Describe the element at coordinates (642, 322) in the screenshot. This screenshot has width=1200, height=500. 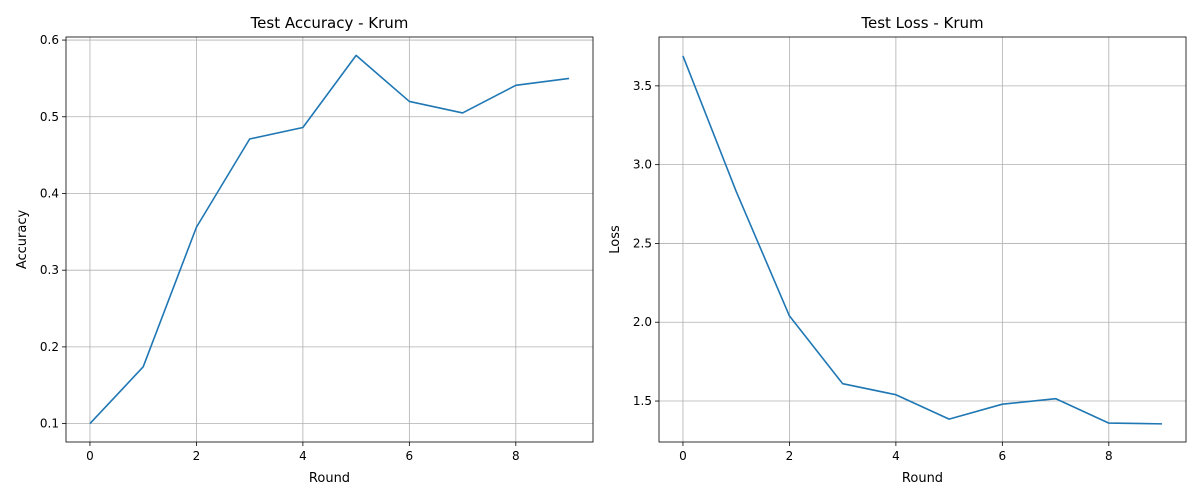
I see `y-tick-label: 2.0` at that location.